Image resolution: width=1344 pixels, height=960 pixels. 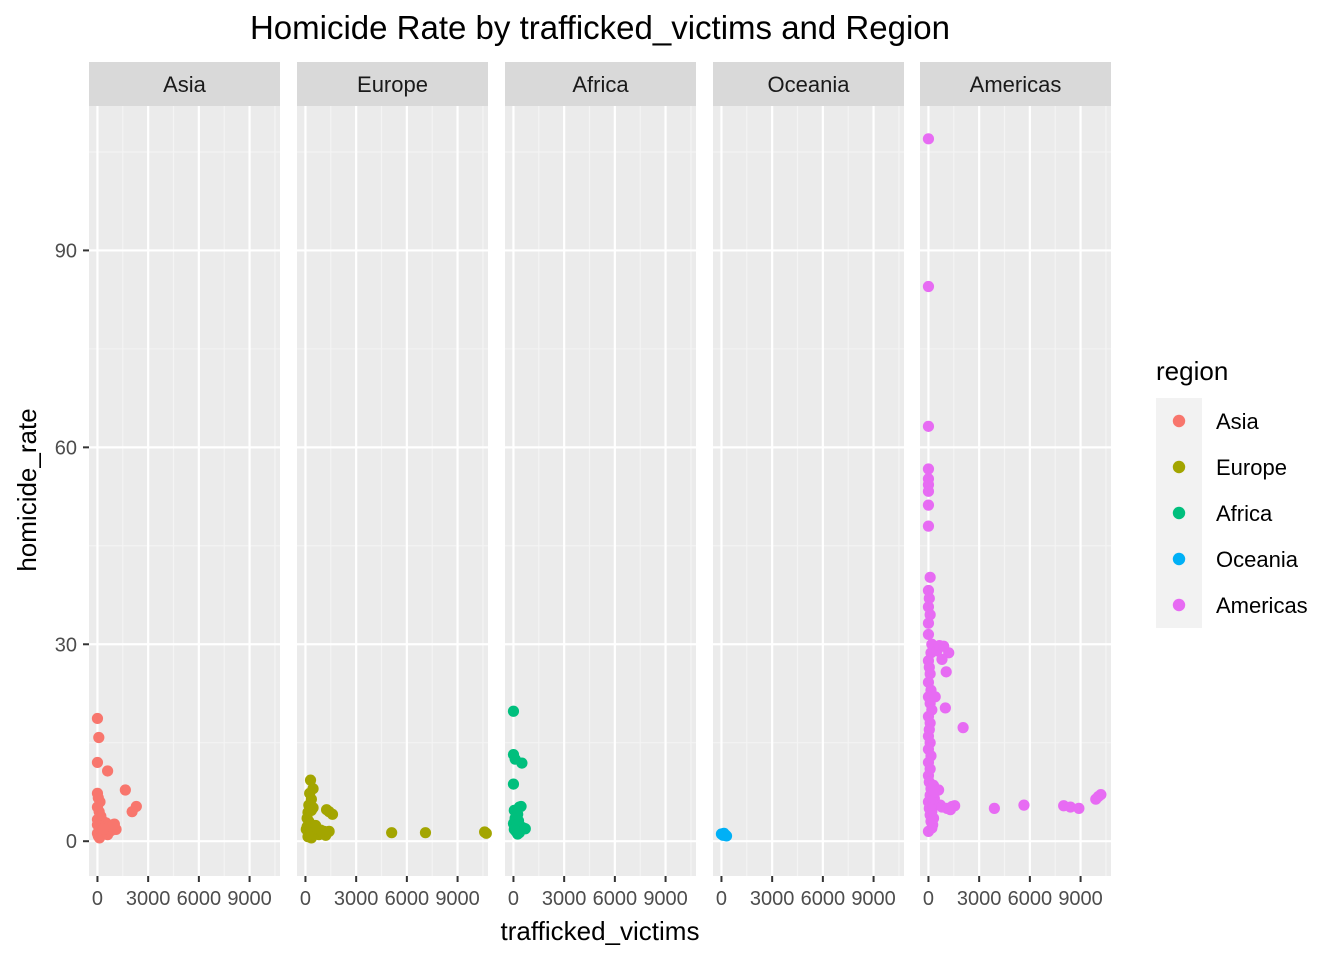 I want to click on y-axis-label: homicide_rate, so click(x=27, y=489).